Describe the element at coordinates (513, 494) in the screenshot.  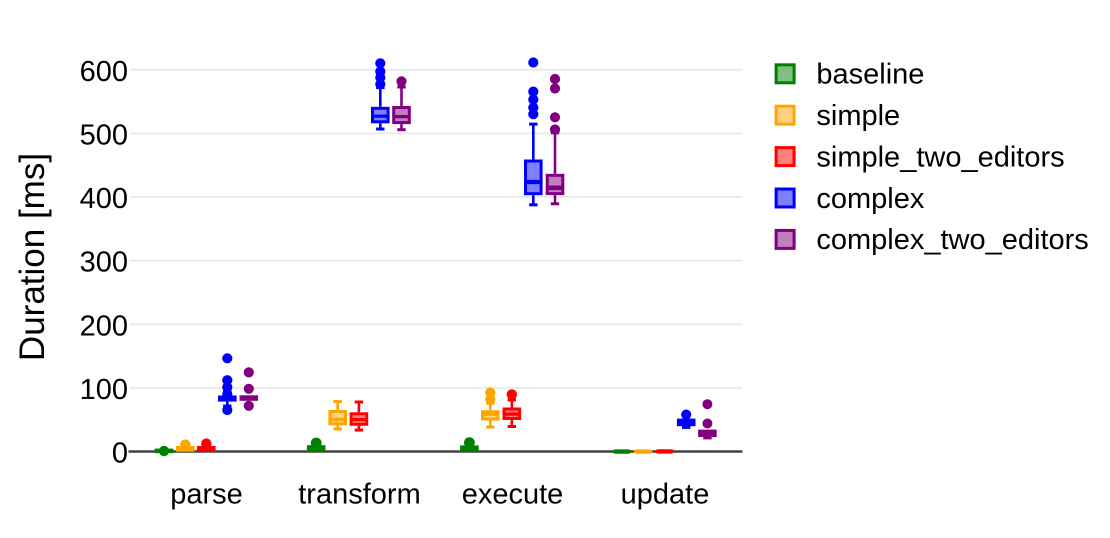
I see `svg-text: execute` at that location.